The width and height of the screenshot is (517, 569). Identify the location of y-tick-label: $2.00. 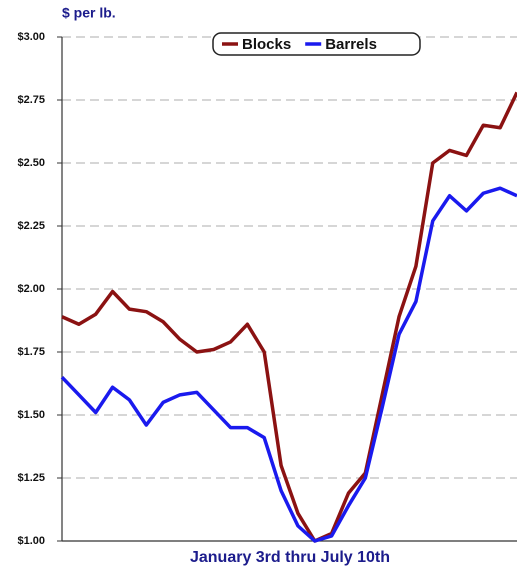
(31, 289).